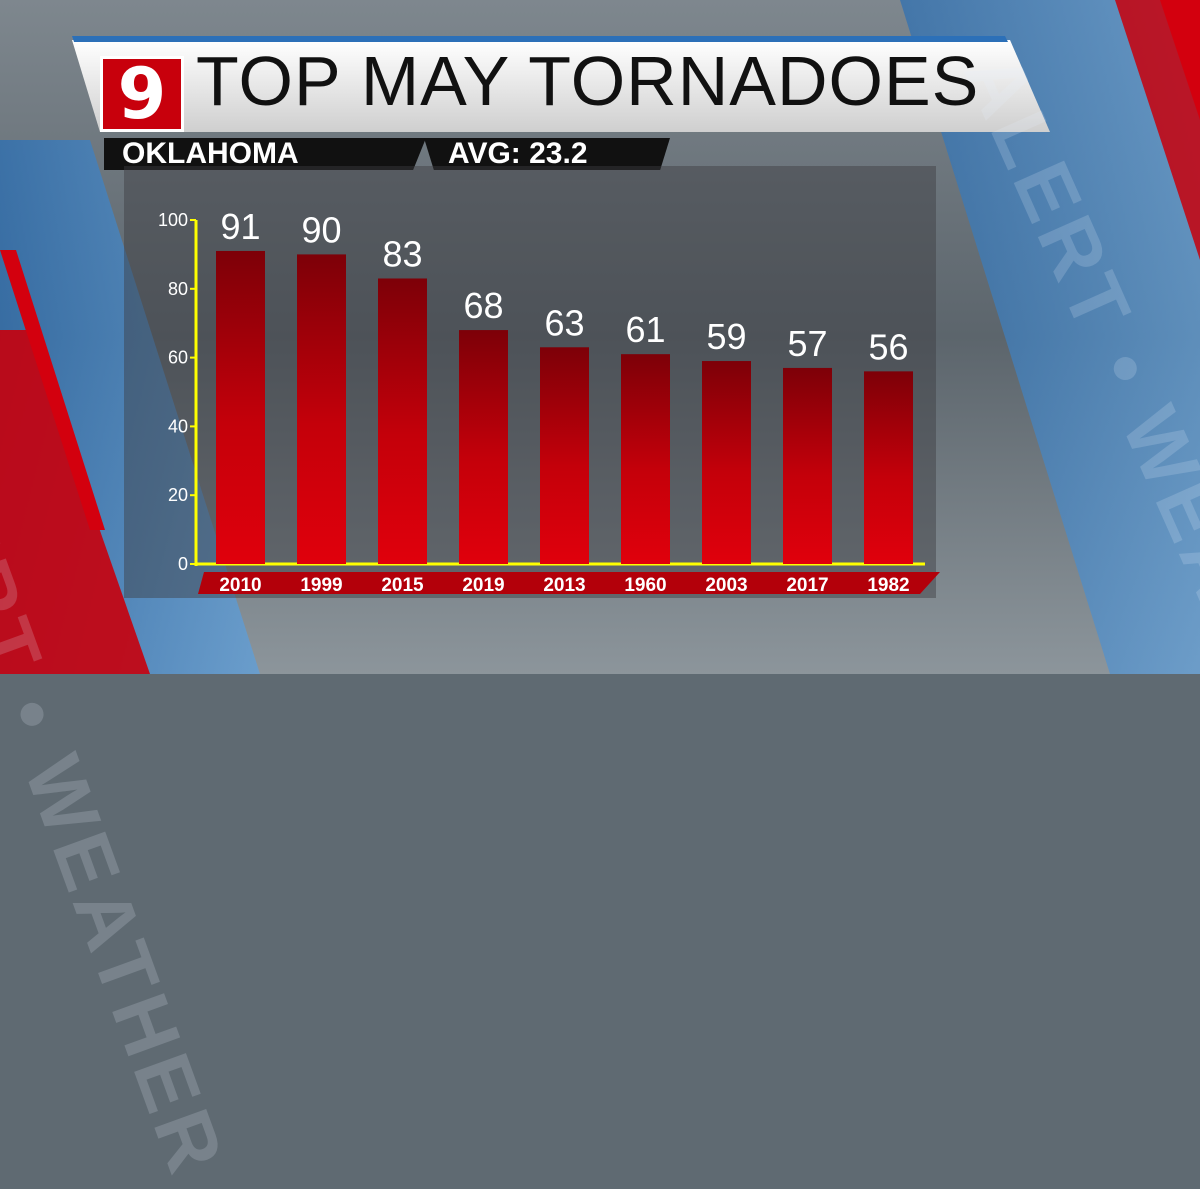 The height and width of the screenshot is (1189, 1200). What do you see at coordinates (321, 229) in the screenshot?
I see `bar-value-label: 90` at bounding box center [321, 229].